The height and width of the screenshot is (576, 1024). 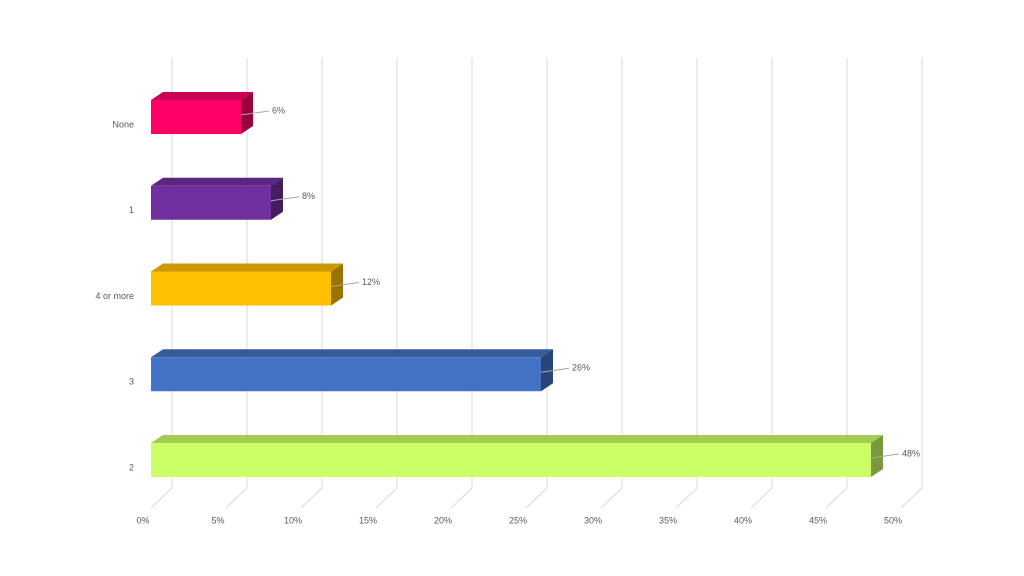 I want to click on x-tick-label: 10%, so click(x=293, y=520).